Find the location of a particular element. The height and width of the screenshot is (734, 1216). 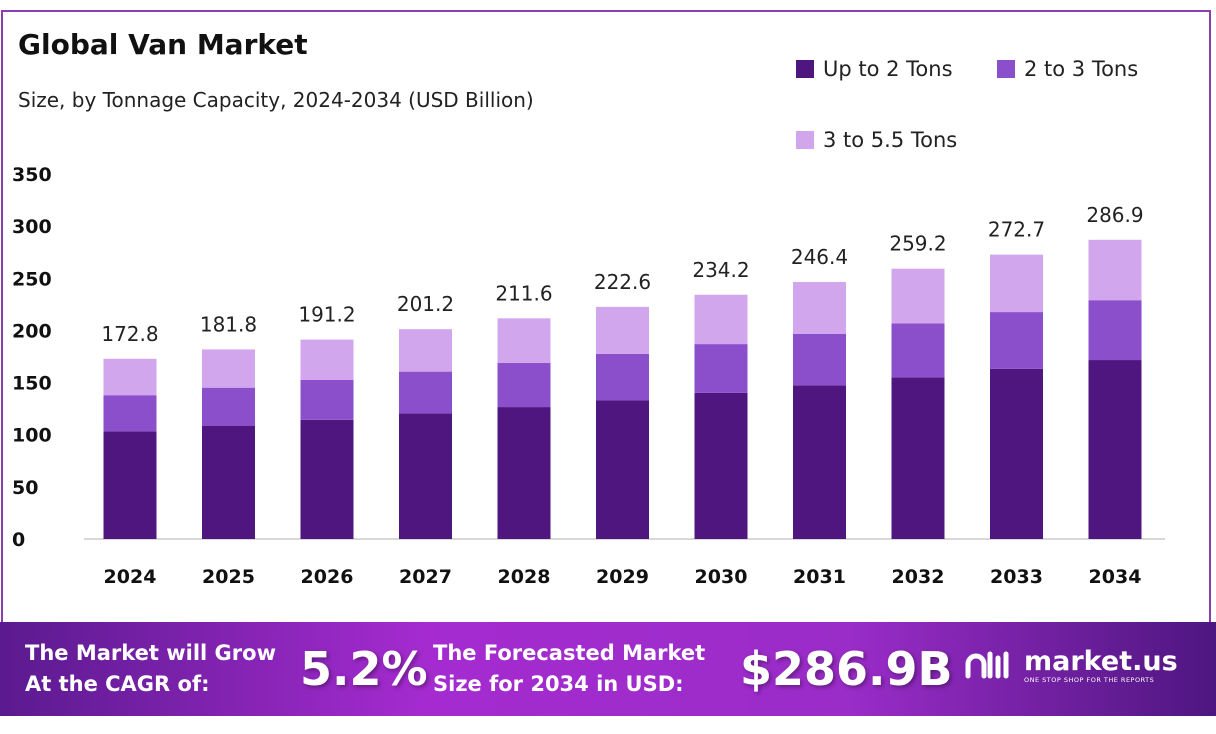

logo-icon is located at coordinates (987, 665).